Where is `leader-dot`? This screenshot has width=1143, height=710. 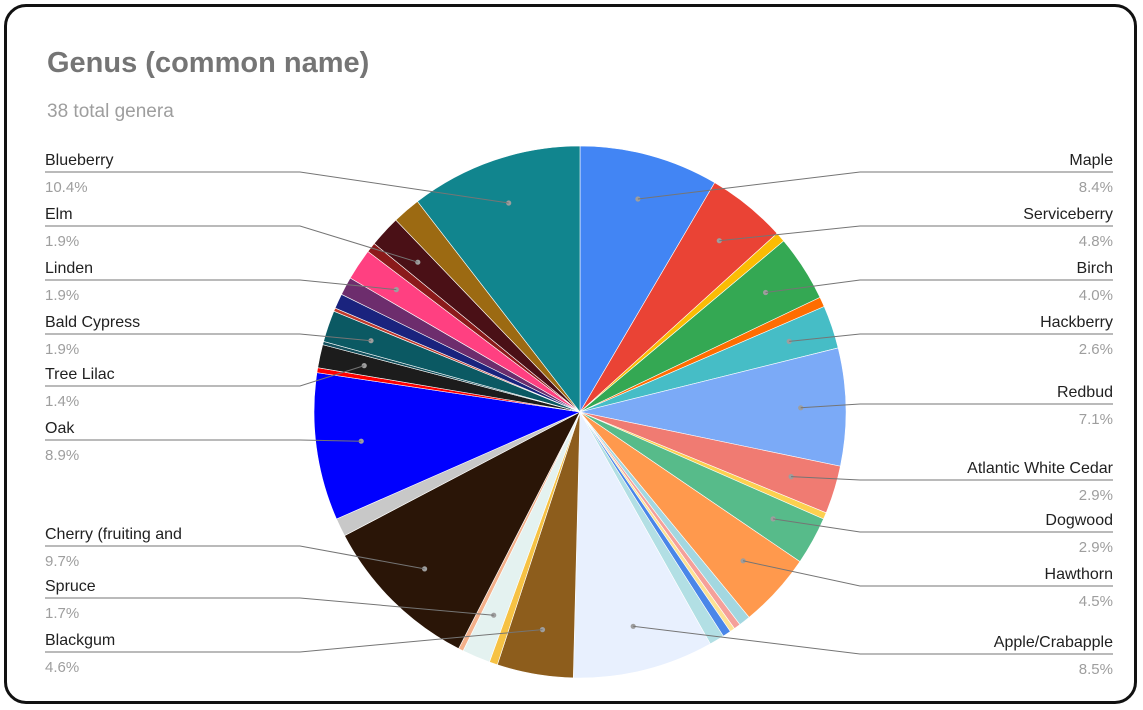 leader-dot is located at coordinates (494, 615).